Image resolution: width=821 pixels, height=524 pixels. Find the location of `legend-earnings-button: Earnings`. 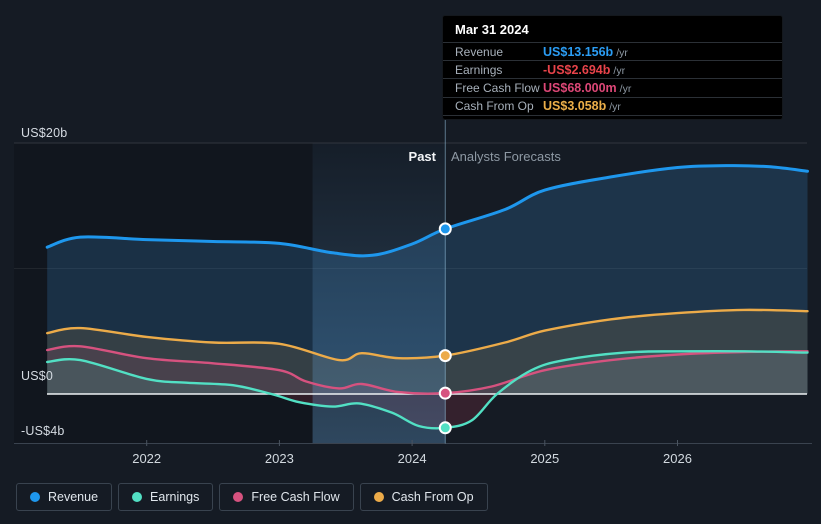

legend-earnings-button: Earnings is located at coordinates (166, 497).